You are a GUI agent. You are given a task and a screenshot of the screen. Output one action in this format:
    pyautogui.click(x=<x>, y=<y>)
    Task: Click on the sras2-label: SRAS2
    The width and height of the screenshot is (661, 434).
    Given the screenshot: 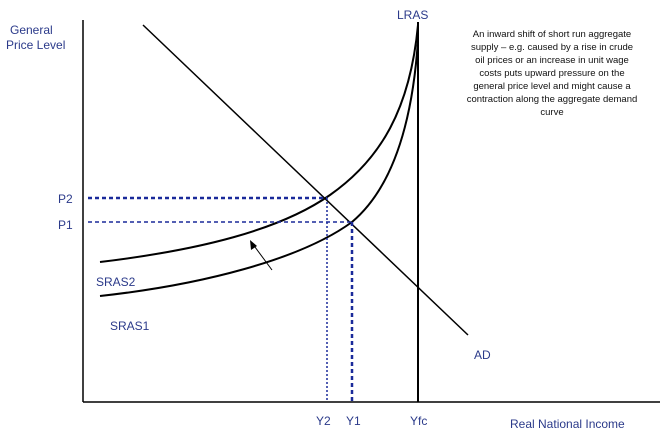 What is the action you would take?
    pyautogui.click(x=116, y=282)
    